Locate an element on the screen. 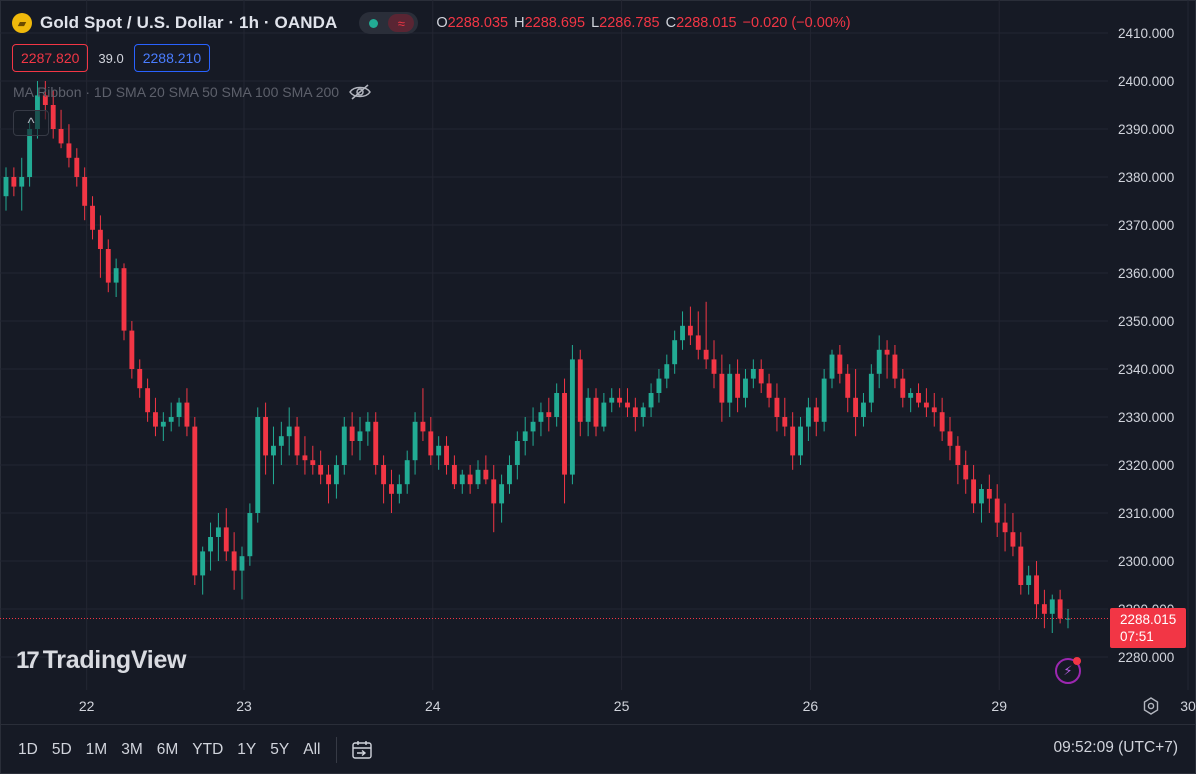 This screenshot has width=1196, height=774. range-button-6m: 6M is located at coordinates (167, 749).